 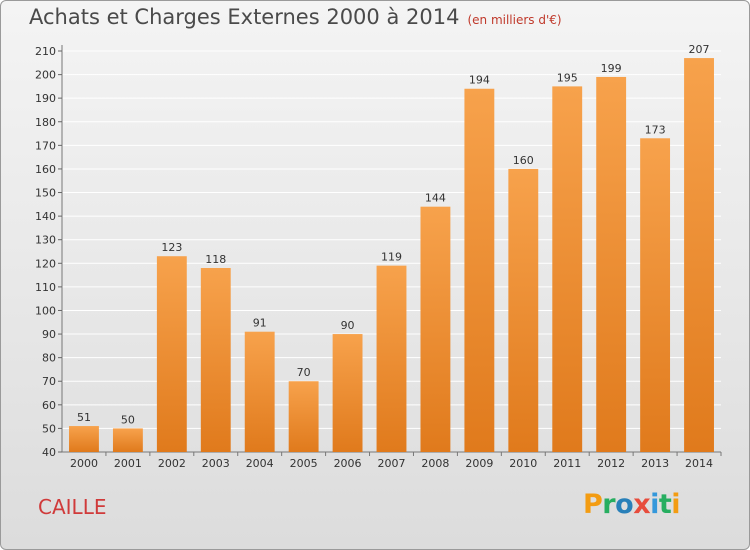 What do you see at coordinates (45, 122) in the screenshot?
I see `y-tick-label: 180` at bounding box center [45, 122].